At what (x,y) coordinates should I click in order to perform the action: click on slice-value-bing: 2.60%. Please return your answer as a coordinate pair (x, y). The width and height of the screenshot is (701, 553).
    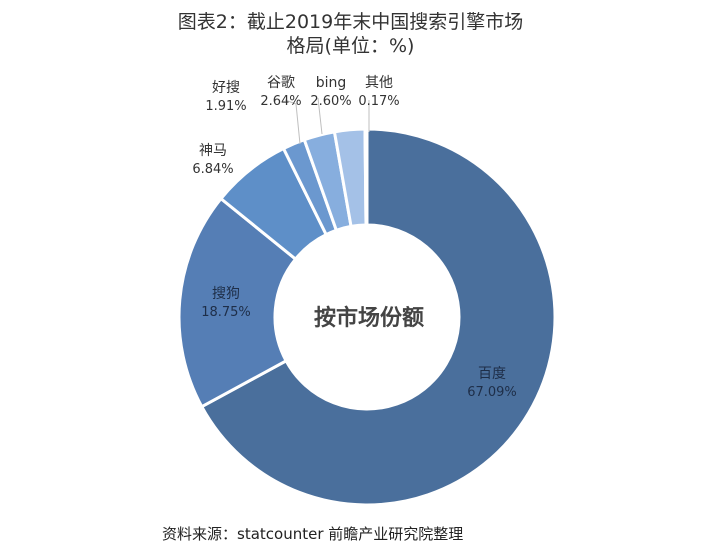
    Looking at the image, I should click on (330, 101).